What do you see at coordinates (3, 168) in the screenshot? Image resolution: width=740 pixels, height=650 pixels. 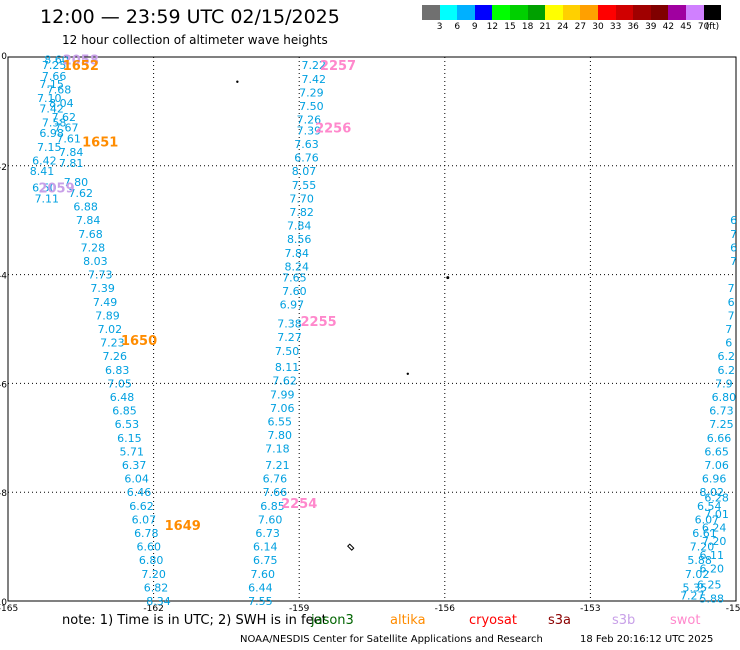 I see `y-tick-label: -2` at bounding box center [3, 168].